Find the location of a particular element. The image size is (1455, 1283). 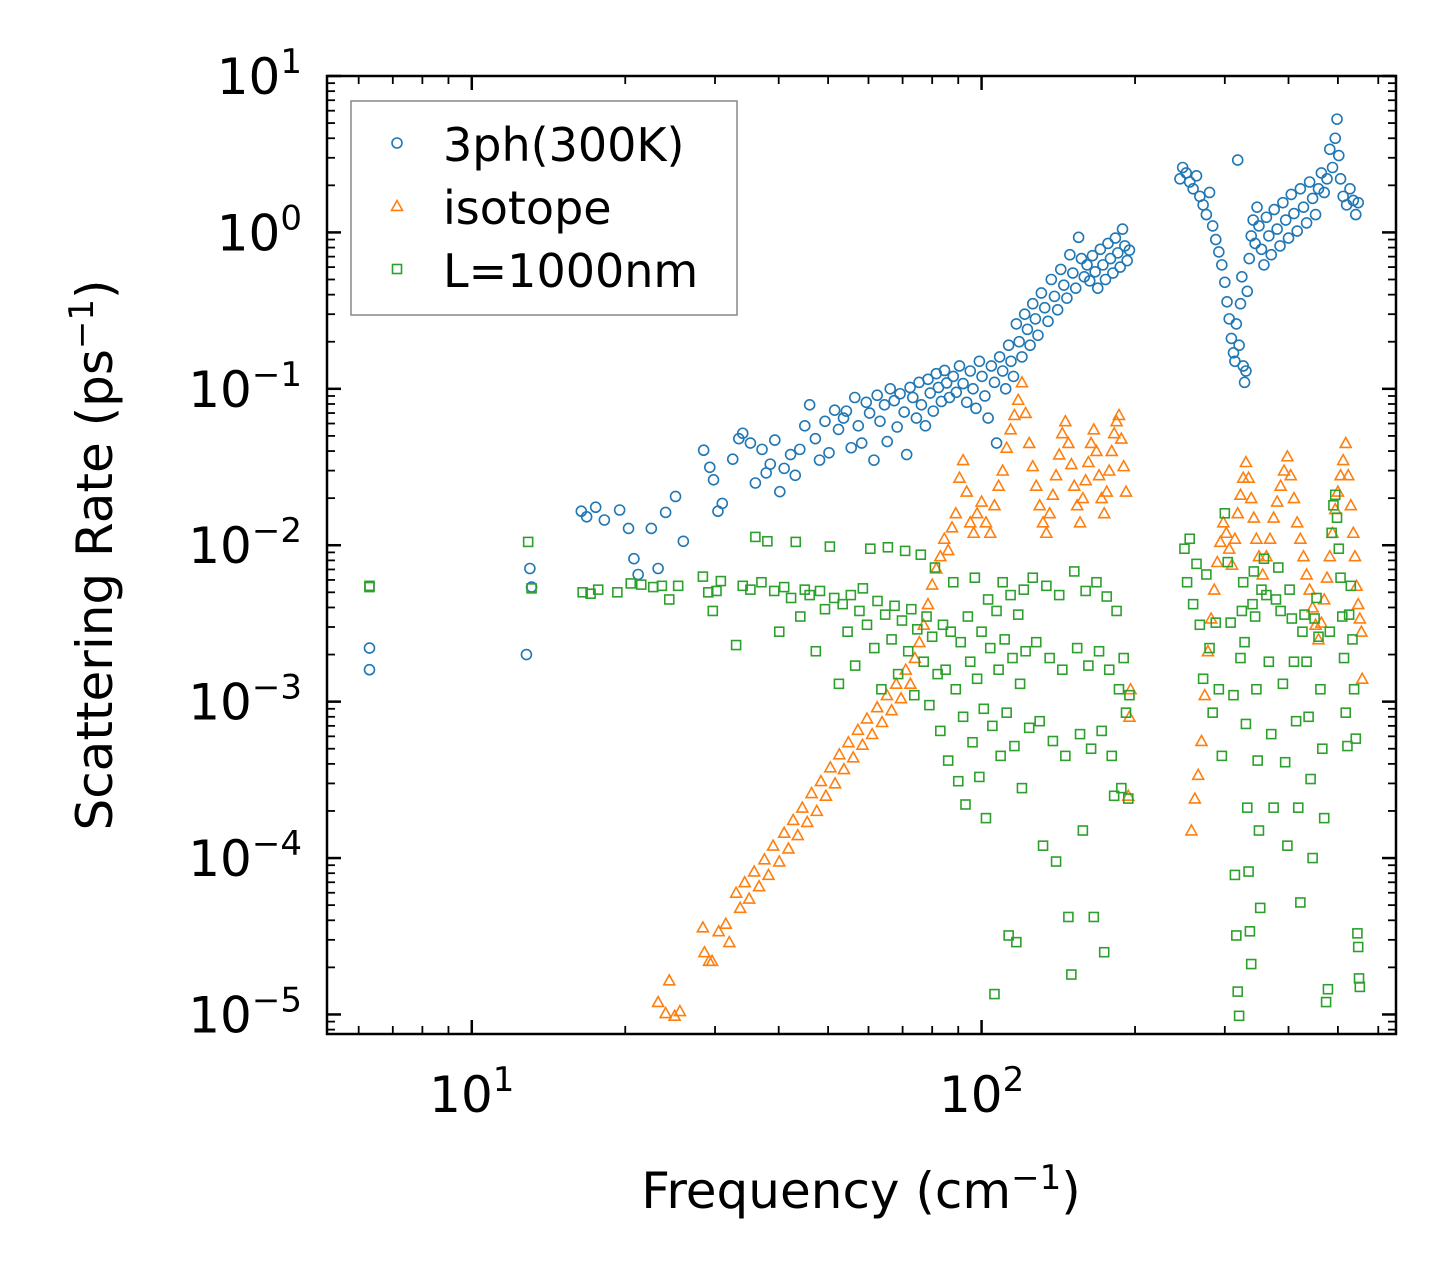

legend-entry: 3ph(300K) is located at coordinates (537, 145).